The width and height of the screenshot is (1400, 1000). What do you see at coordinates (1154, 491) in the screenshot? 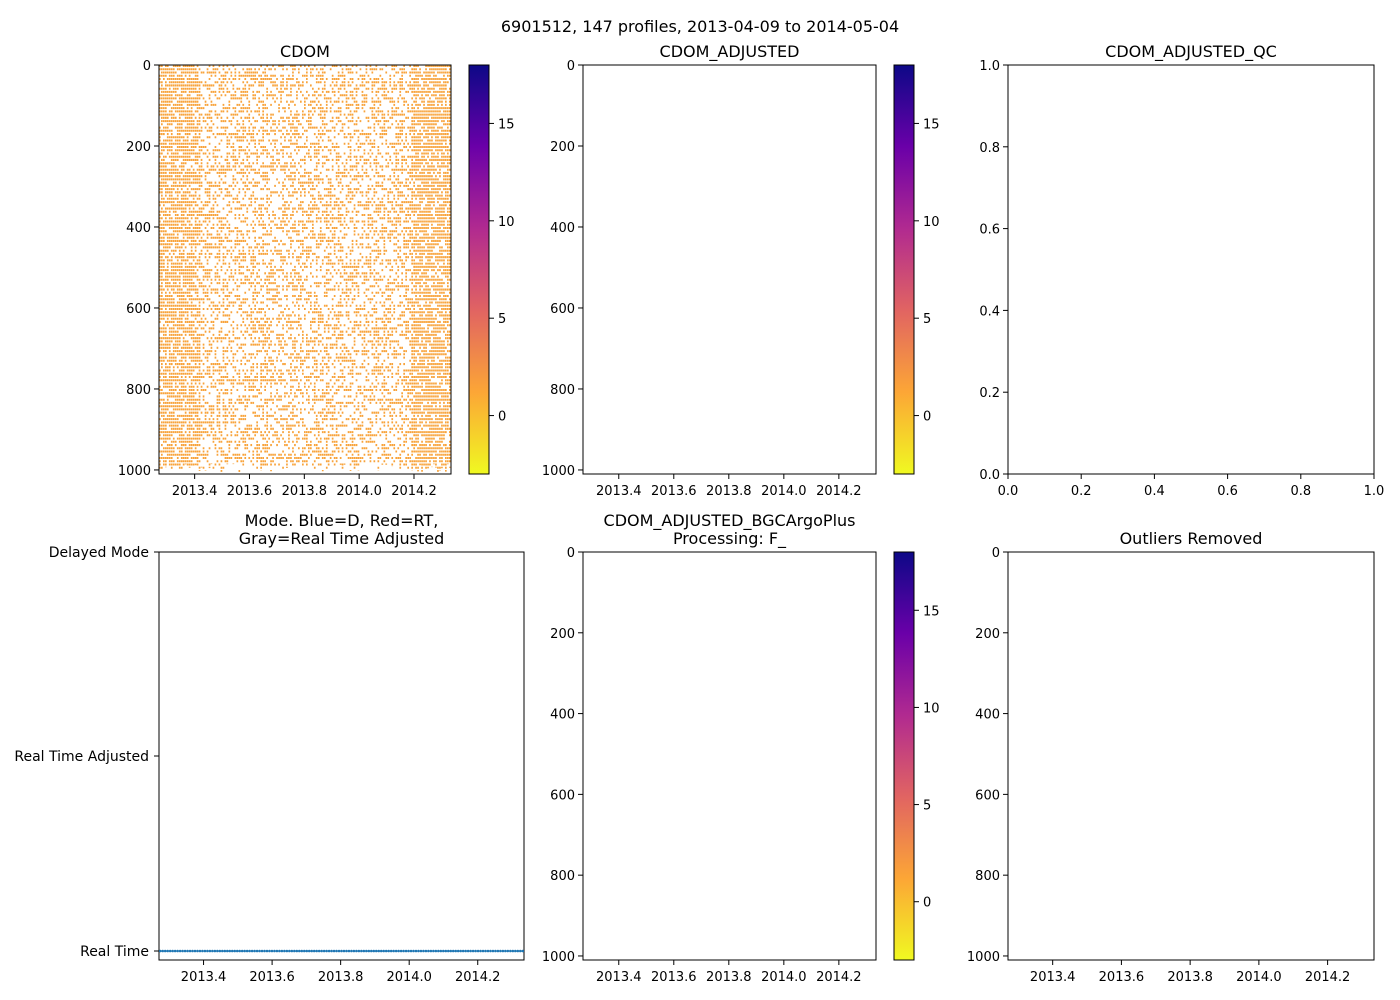
I see `x-tick-label: 0.4` at bounding box center [1154, 491].